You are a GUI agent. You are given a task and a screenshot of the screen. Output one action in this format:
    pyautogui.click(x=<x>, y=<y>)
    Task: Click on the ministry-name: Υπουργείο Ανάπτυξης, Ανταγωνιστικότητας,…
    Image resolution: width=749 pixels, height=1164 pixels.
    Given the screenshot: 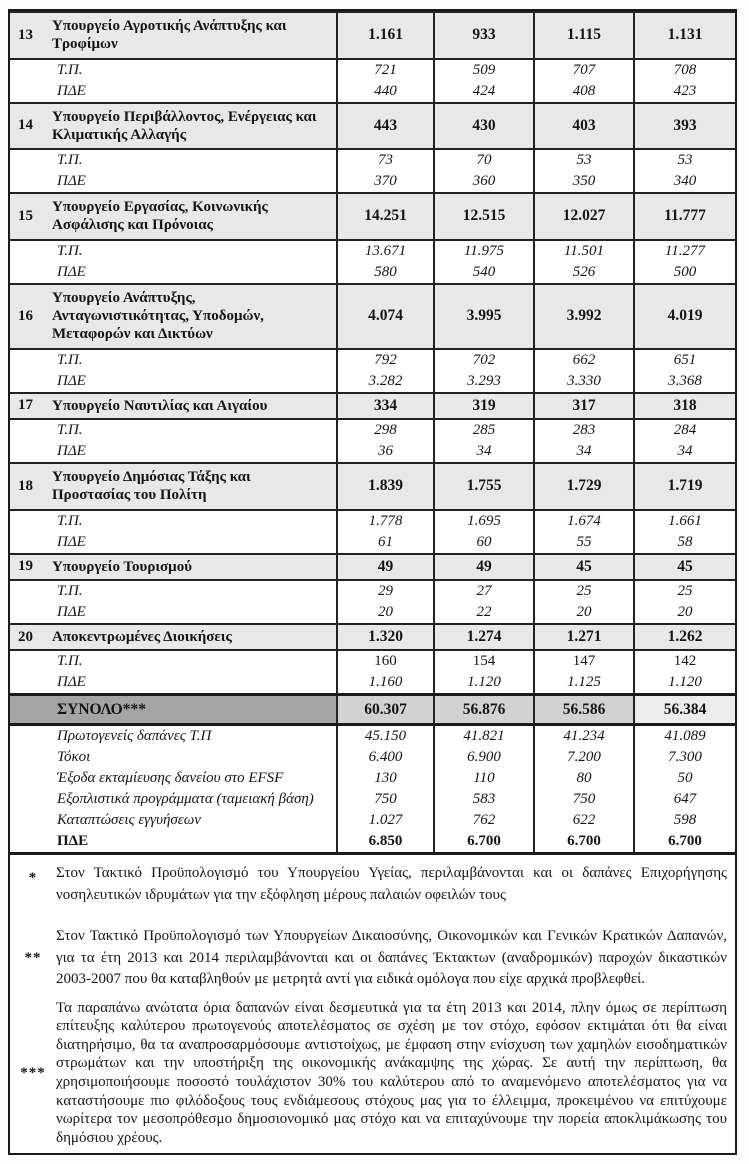 What is the action you would take?
    pyautogui.click(x=158, y=316)
    